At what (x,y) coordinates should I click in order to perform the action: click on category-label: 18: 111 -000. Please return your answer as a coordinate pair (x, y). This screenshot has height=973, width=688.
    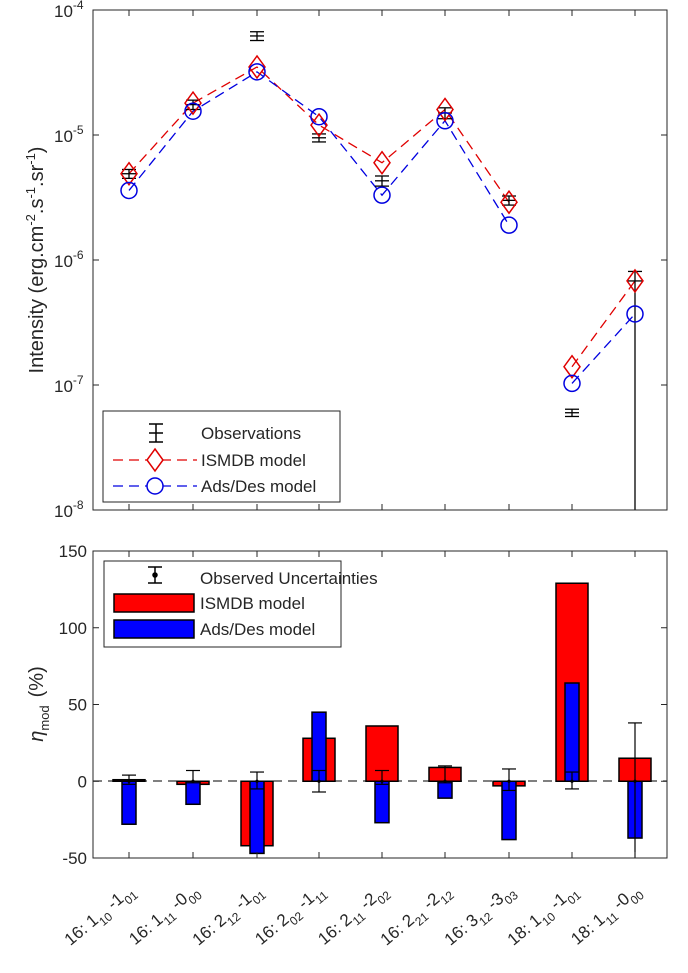
    Looking at the image, I should click on (607, 916).